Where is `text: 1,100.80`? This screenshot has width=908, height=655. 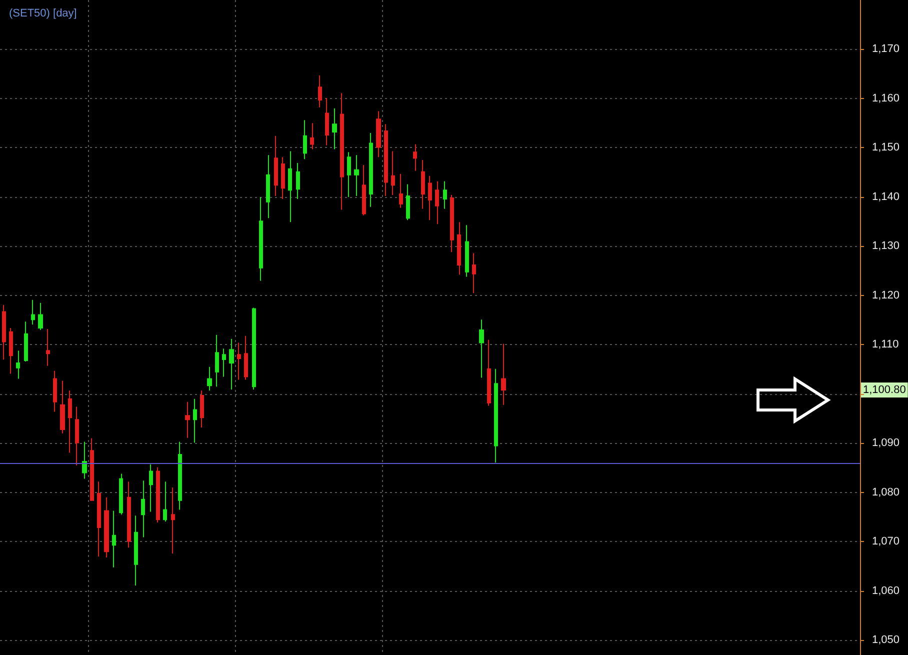 text: 1,100.80 is located at coordinates (884, 390).